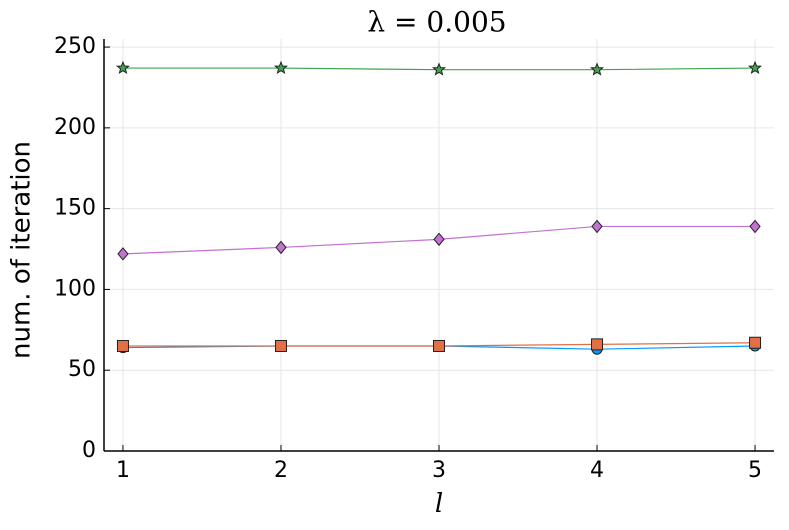 The height and width of the screenshot is (530, 789). Describe the element at coordinates (597, 470) in the screenshot. I see `x-tick-label: 4` at that location.